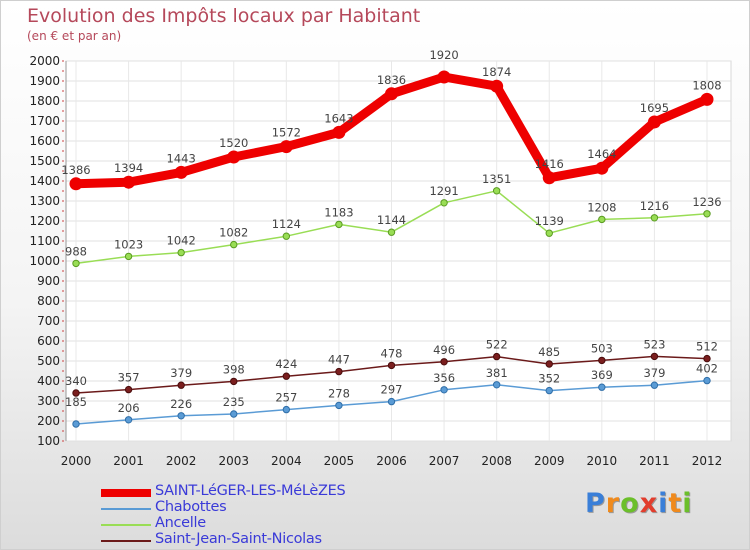 Image resolution: width=750 pixels, height=550 pixels. What do you see at coordinates (224, 16) in the screenshot?
I see `chart-title: Evolution des Impôts locaux par Habitant` at bounding box center [224, 16].